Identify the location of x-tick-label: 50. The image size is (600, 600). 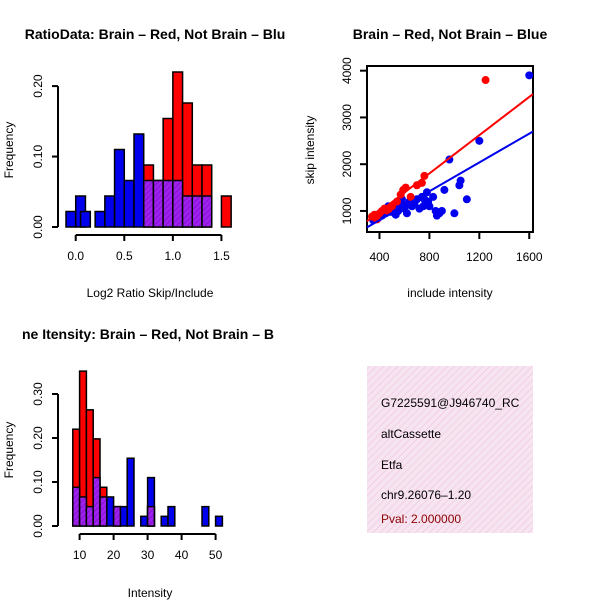
(216, 555).